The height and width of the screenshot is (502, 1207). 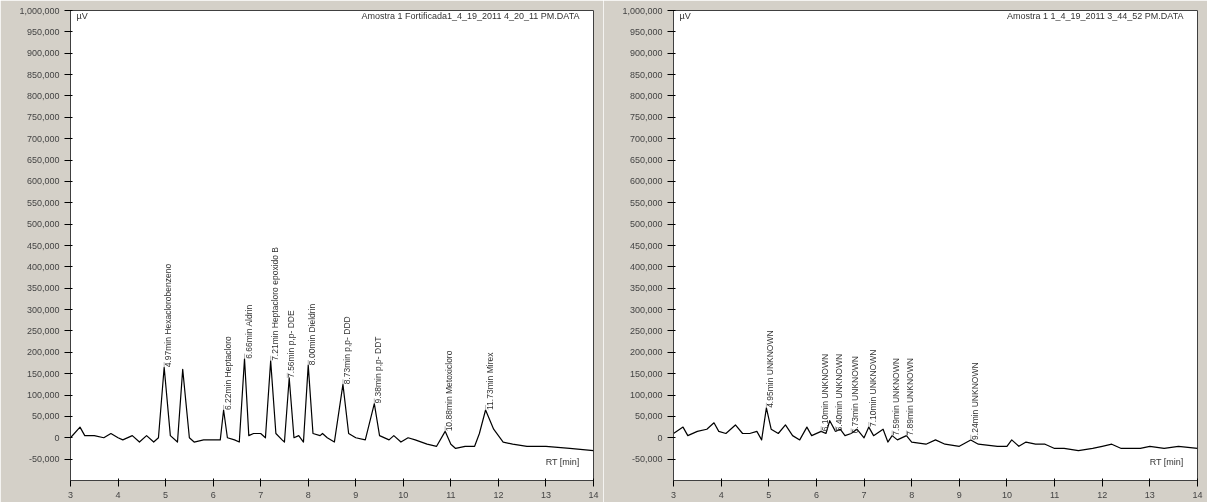 What do you see at coordinates (770, 369) in the screenshot?
I see `annotation: 4.95min UNKNOWN` at bounding box center [770, 369].